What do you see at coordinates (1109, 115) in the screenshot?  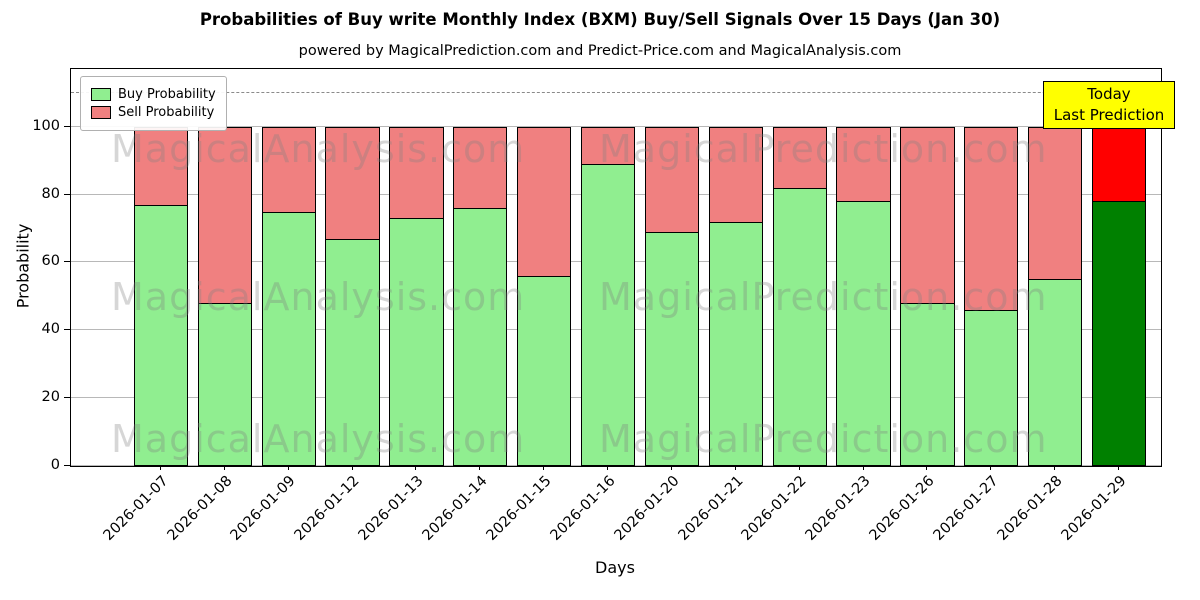 I see `annotation-line-last-prediction: Last Prediction` at bounding box center [1109, 115].